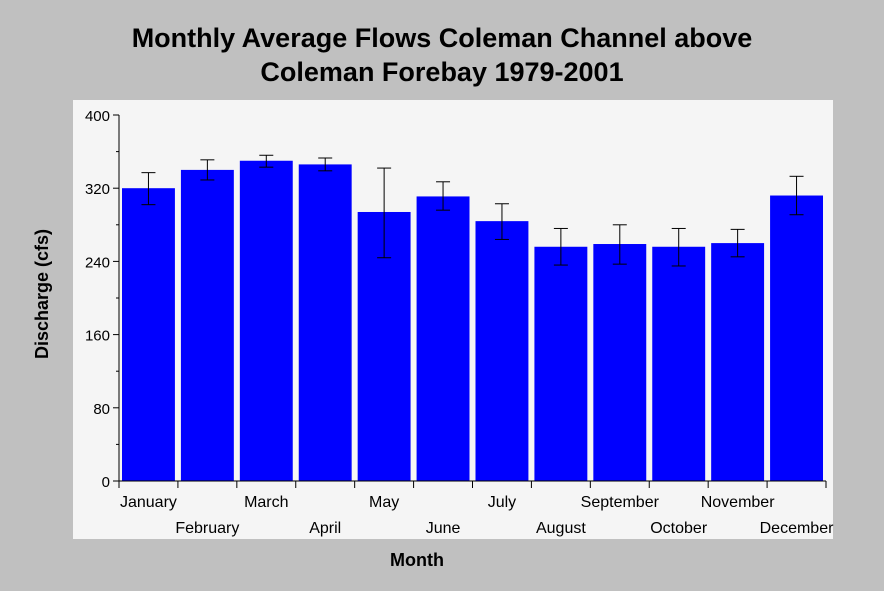  Describe the element at coordinates (266, 502) in the screenshot. I see `x-tick-label: March` at that location.